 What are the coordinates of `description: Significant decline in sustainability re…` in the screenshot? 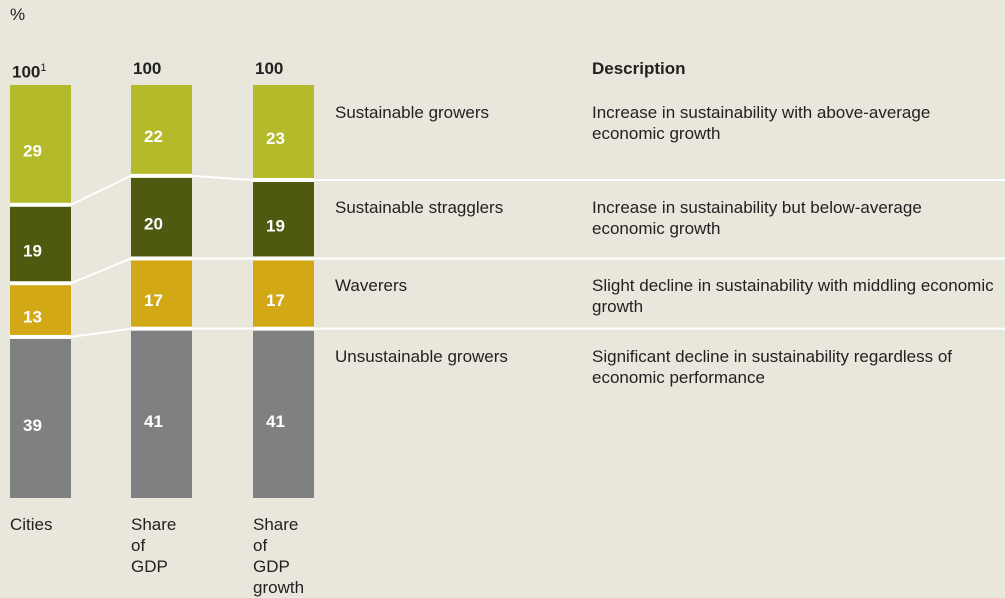 It's located at (772, 366).